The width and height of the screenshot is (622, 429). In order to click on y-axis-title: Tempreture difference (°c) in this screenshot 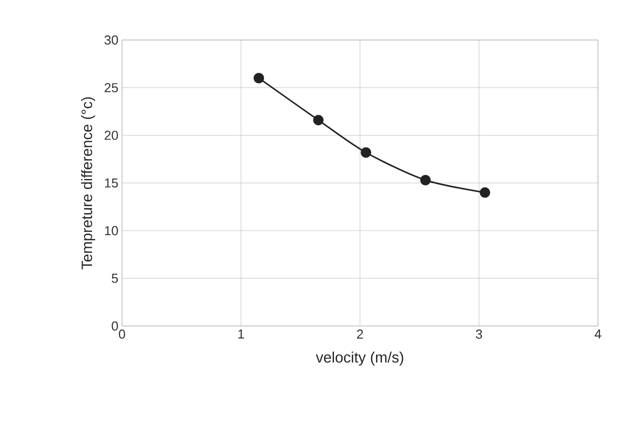, I will do `click(88, 183)`.